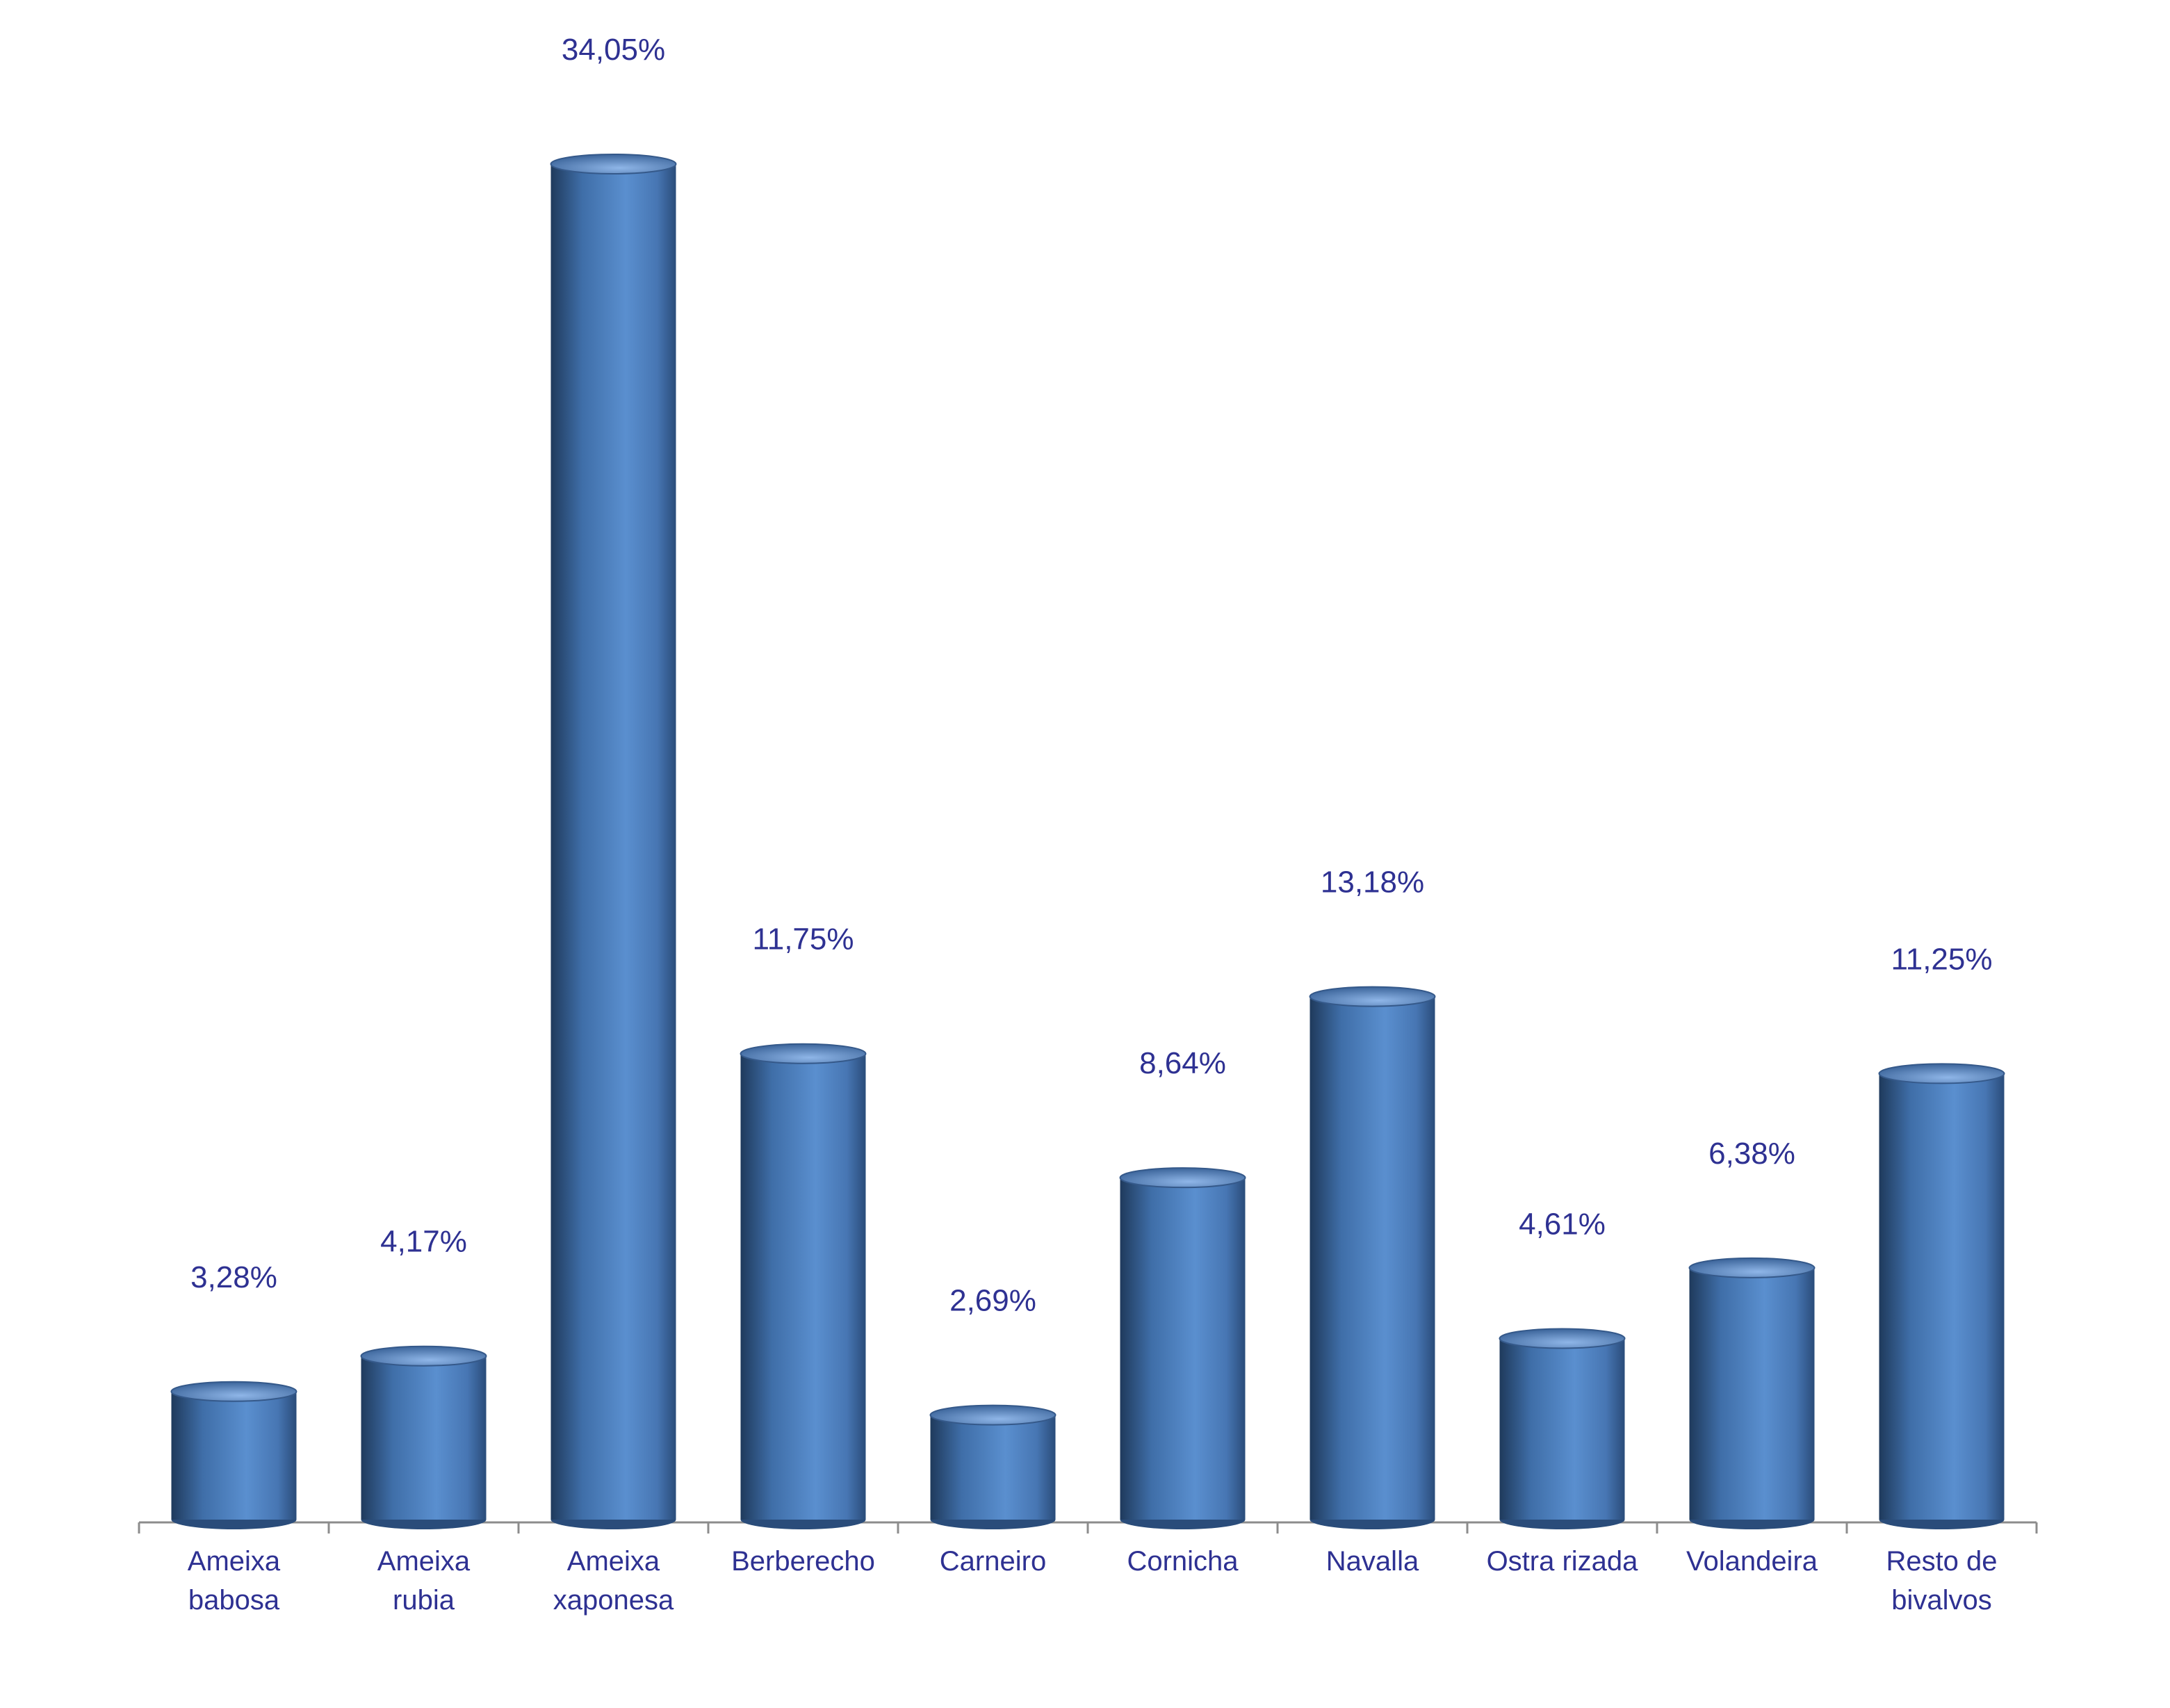  What do you see at coordinates (613, 1581) in the screenshot?
I see `x-tick-label: Ameixa xaponesa` at bounding box center [613, 1581].